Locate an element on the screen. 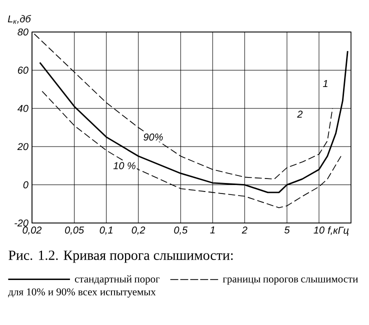  y-tick-label: 40 is located at coordinates (22, 108).